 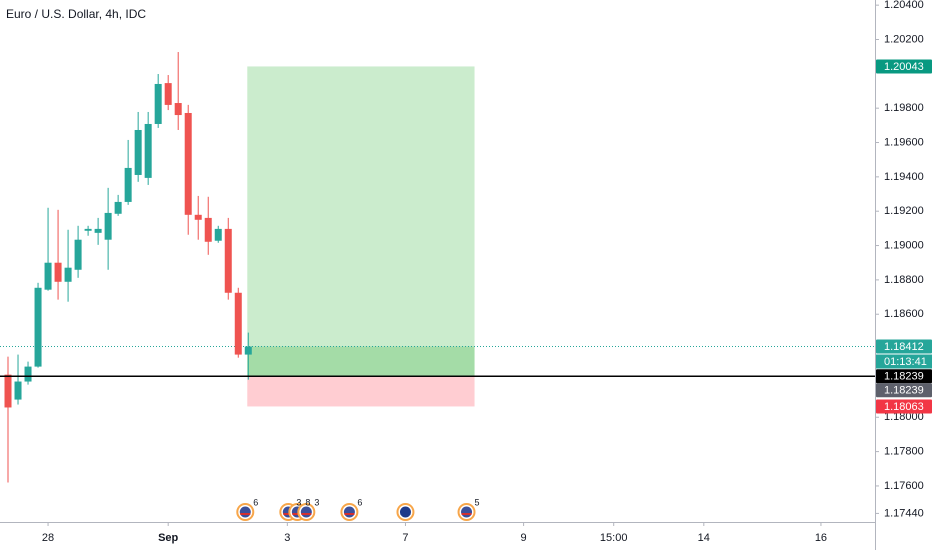 What do you see at coordinates (76, 14) in the screenshot?
I see `chart-title: Euro / U.S. Dollar, 4h, IDC` at bounding box center [76, 14].